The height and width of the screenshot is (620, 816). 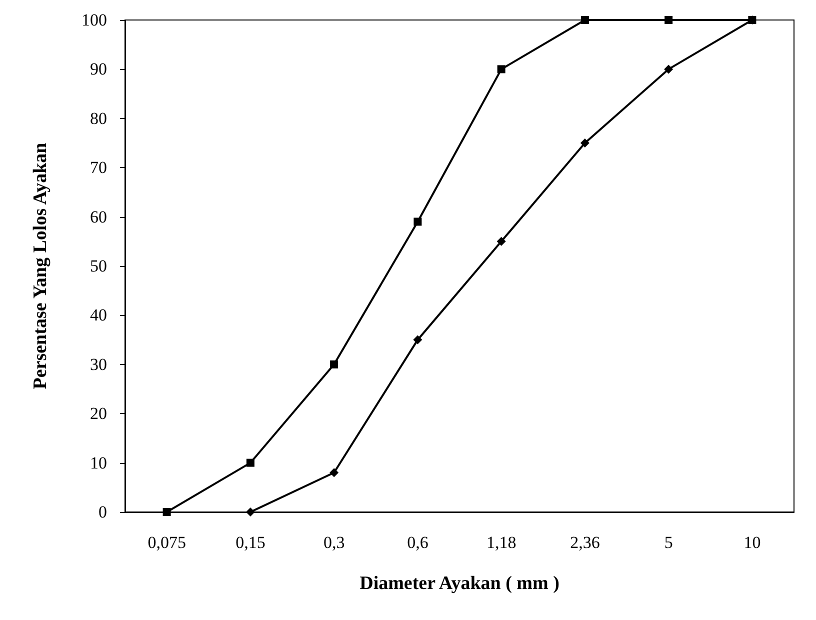 I want to click on y-tick-label: 50, so click(x=98, y=266).